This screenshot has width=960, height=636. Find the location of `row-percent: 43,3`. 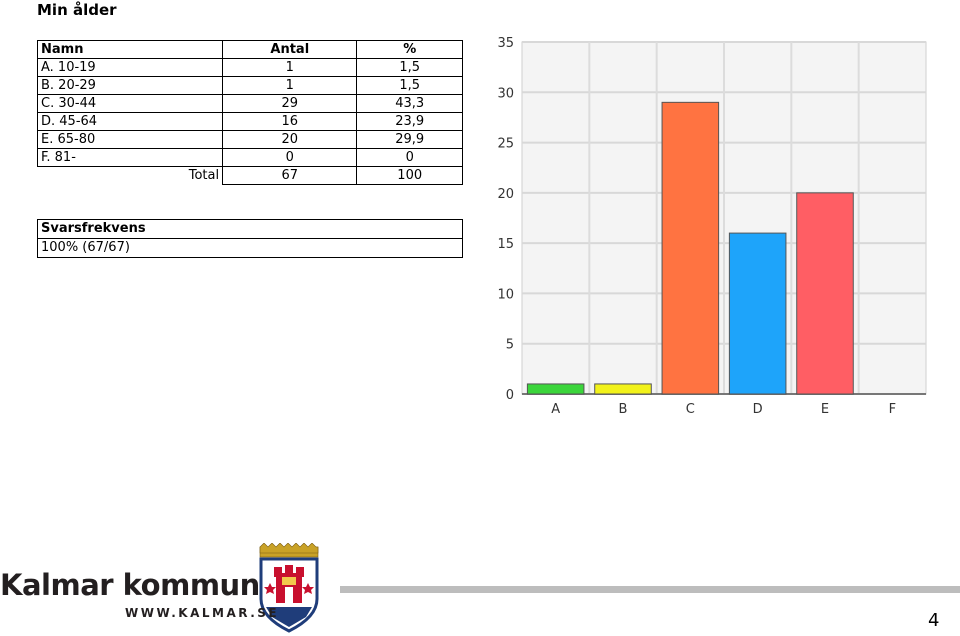

row-percent: 43,3 is located at coordinates (409, 103).